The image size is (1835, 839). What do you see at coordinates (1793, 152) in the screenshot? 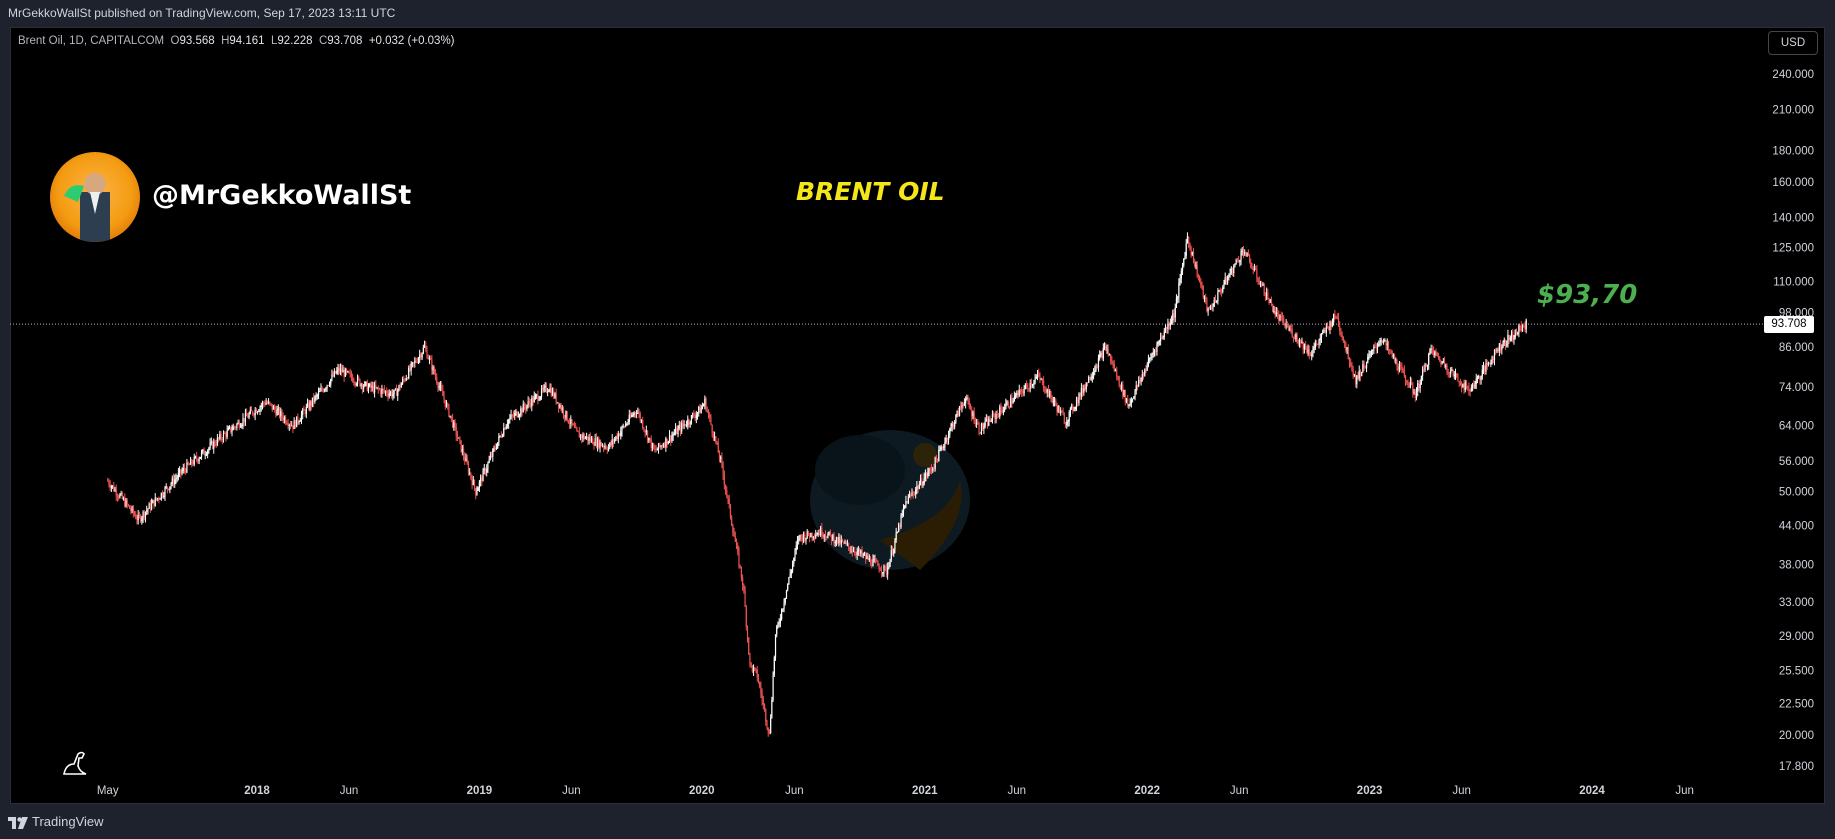
I see `y-tick-label: 180.000` at bounding box center [1793, 152].